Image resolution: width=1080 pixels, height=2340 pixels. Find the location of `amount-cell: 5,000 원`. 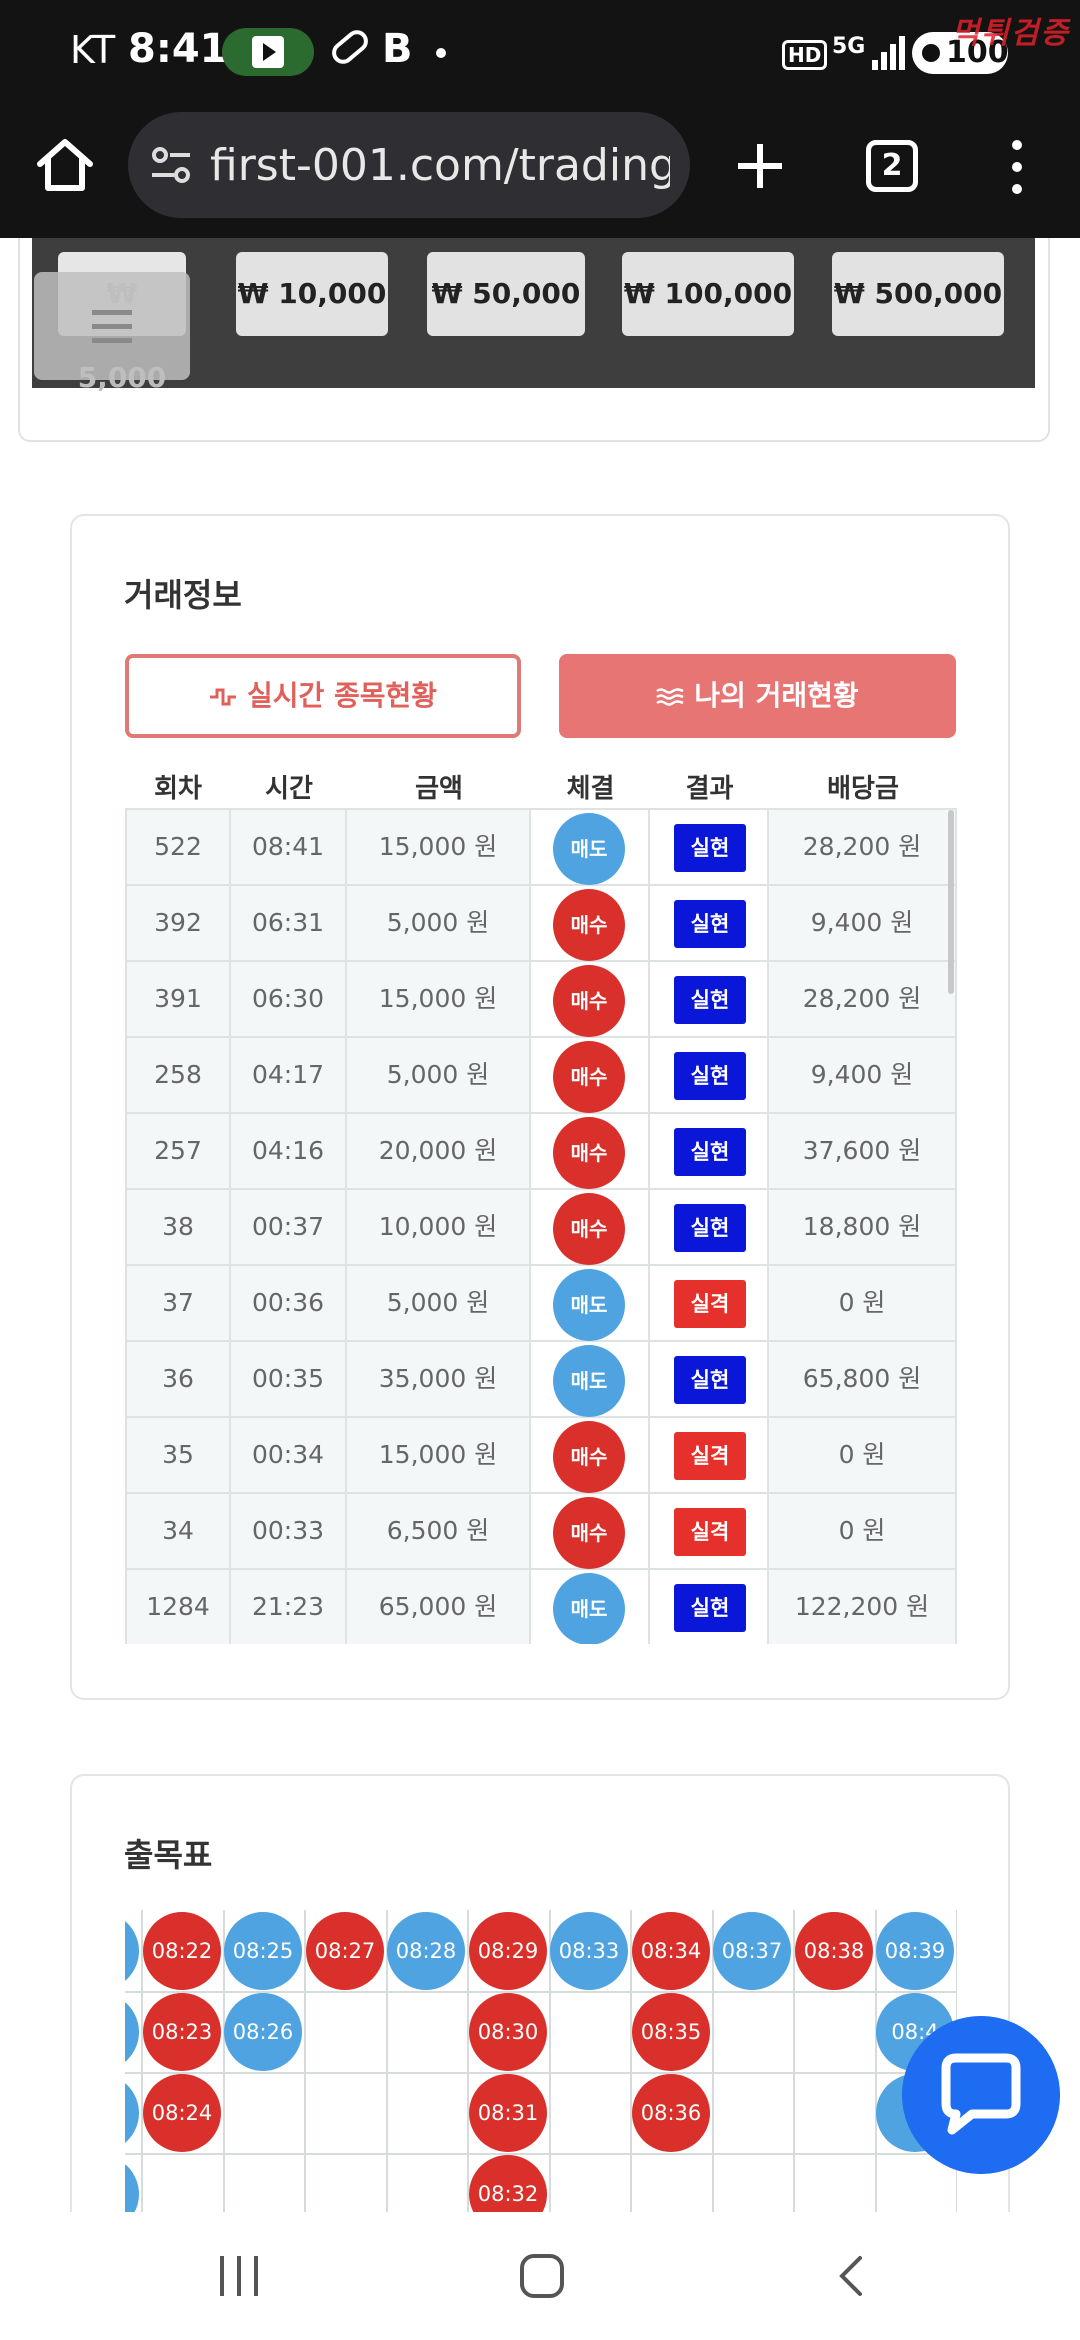

amount-cell: 5,000 원 is located at coordinates (439, 923).